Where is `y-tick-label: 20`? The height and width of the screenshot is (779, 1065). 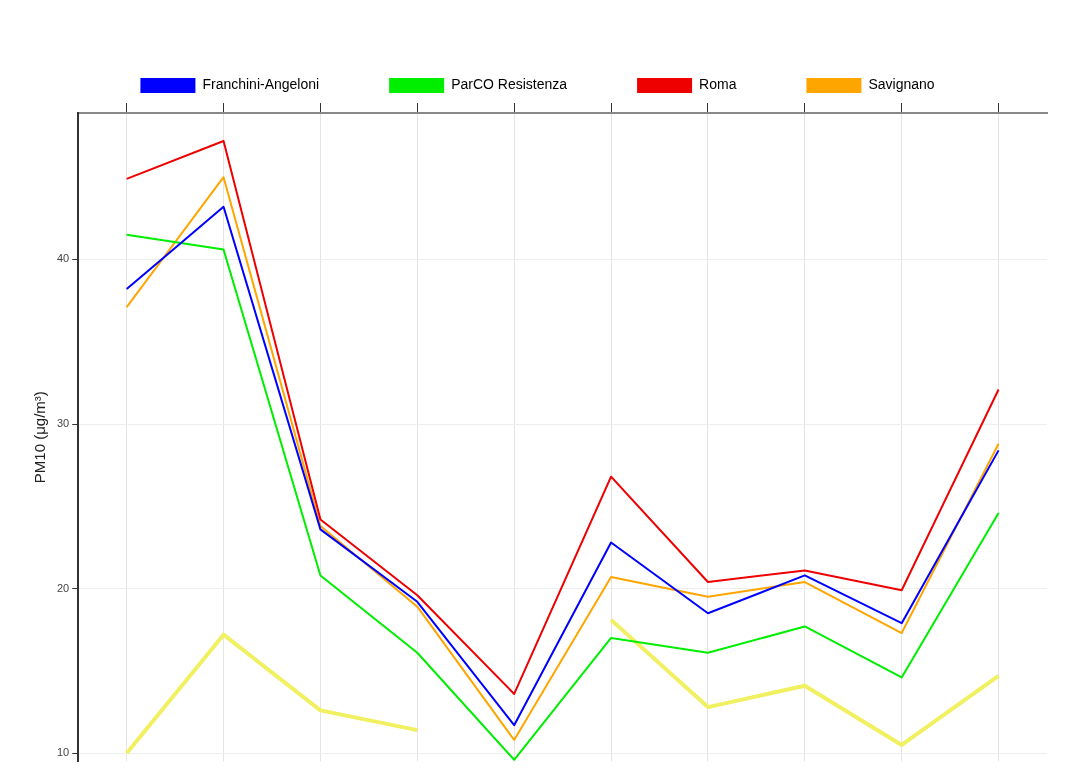 y-tick-label: 20 is located at coordinates (63, 587).